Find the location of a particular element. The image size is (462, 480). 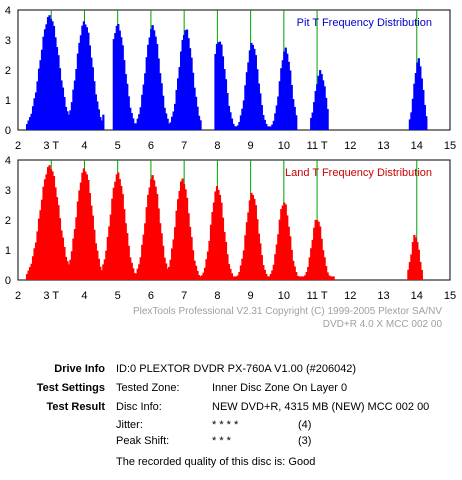

copyright-line-2: DVD+R 4.0 X MCC 002 00 is located at coordinates (382, 324).